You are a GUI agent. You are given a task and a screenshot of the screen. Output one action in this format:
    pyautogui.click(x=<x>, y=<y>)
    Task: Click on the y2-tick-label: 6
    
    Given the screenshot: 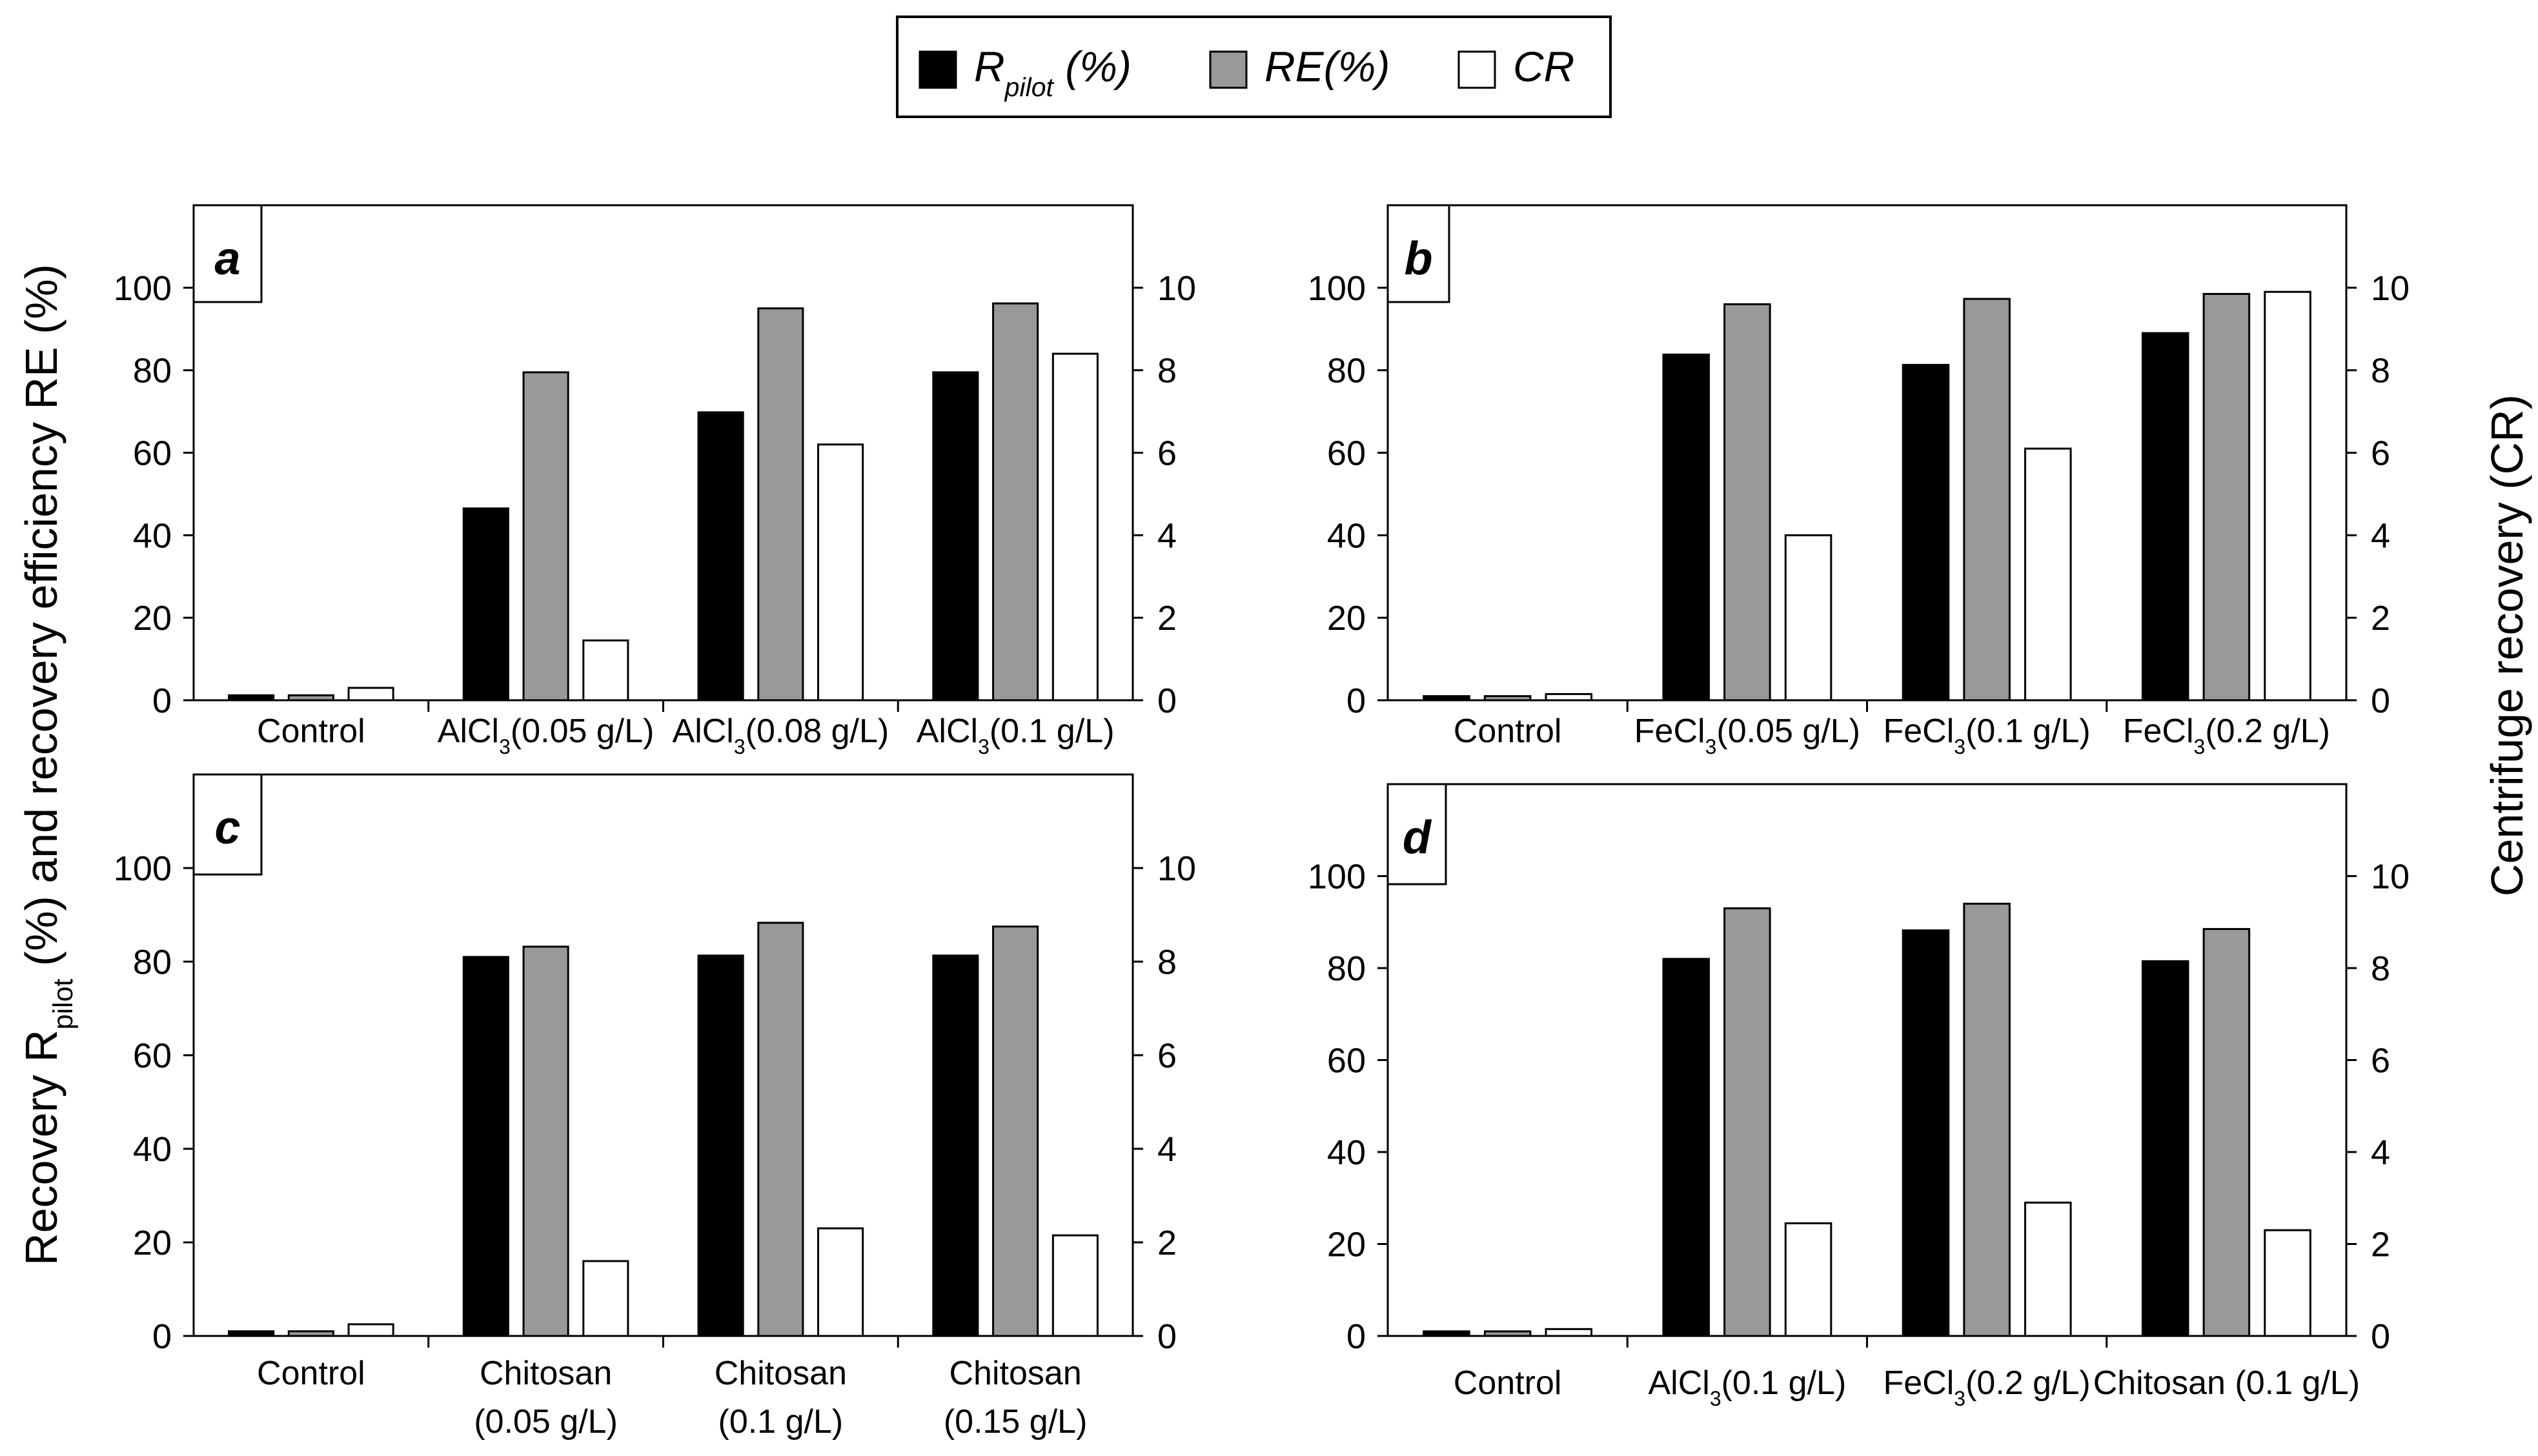 What is the action you would take?
    pyautogui.click(x=1167, y=1056)
    